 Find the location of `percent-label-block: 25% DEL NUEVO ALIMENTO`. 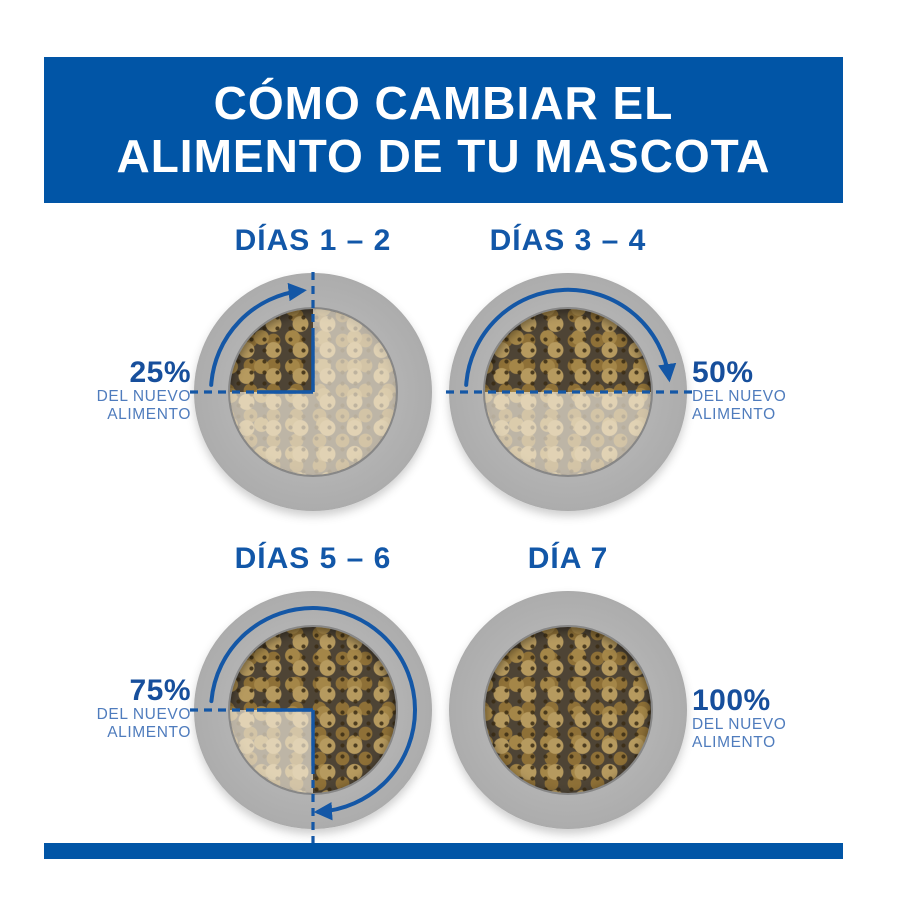

percent-label-block: 25% DEL NUEVO ALIMENTO is located at coordinates (144, 390).